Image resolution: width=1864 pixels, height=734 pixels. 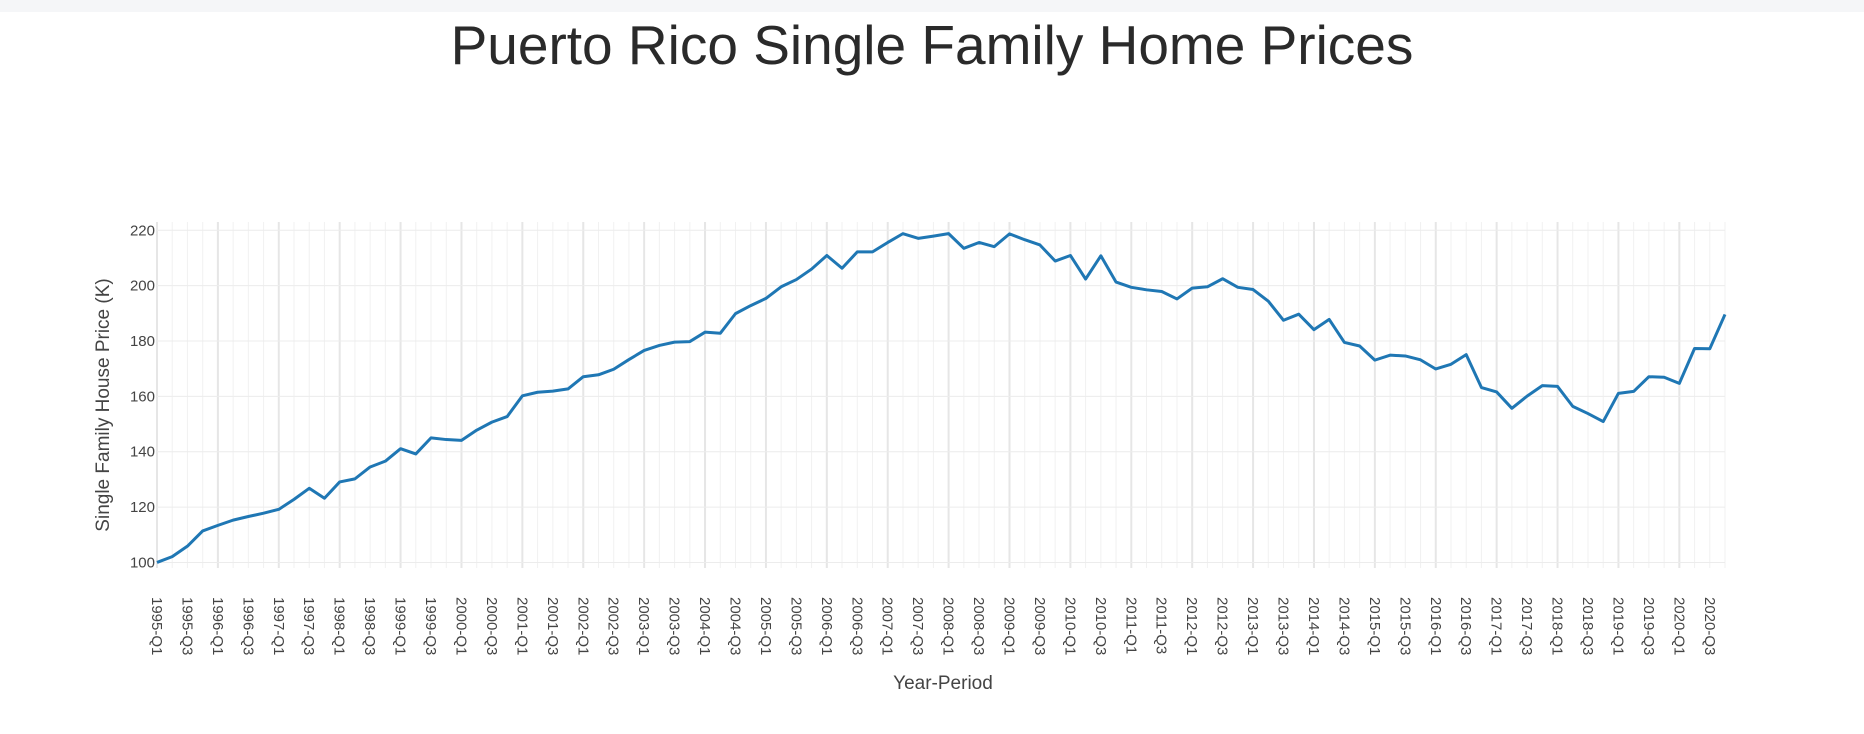 I want to click on x-tick-label: 1996-Q1, so click(x=217, y=626).